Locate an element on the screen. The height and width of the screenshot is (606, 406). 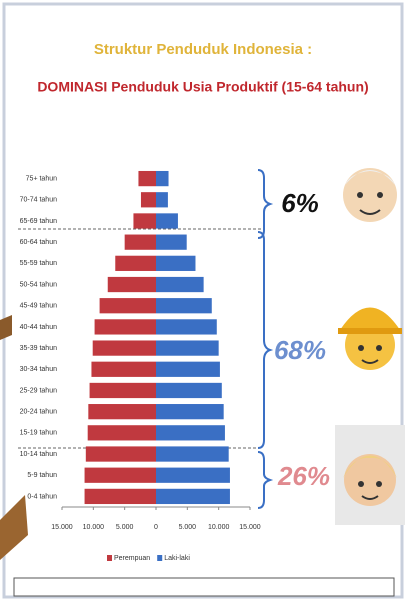
y-tick-label: 30-34 tahun is located at coordinates (38, 369).